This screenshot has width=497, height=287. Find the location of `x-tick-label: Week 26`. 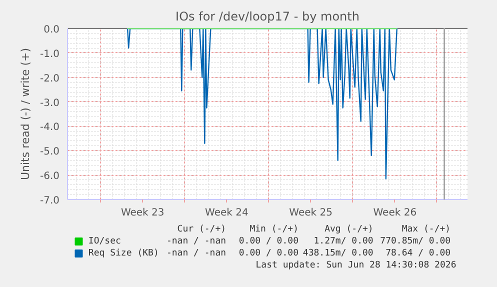

x-tick-label: Week 26 is located at coordinates (395, 213).